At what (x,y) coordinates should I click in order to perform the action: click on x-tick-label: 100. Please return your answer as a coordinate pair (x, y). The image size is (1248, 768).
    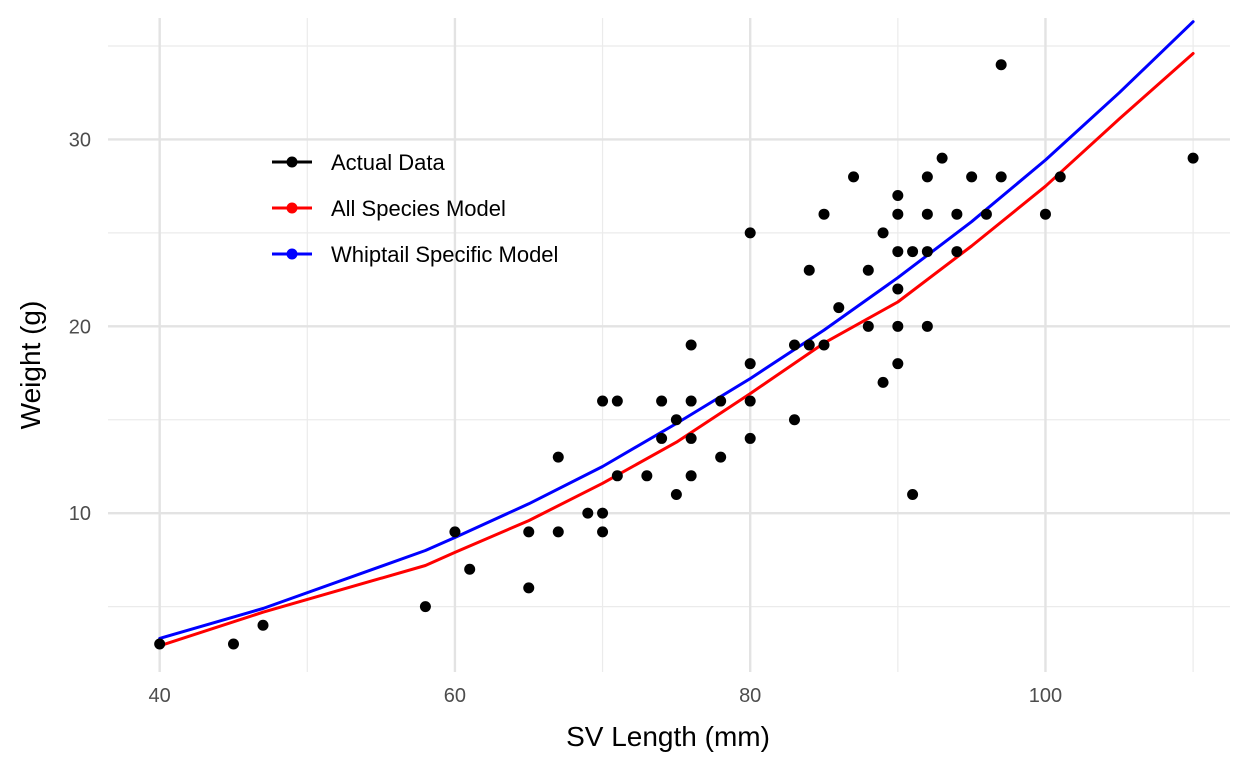
    Looking at the image, I should click on (1045, 696).